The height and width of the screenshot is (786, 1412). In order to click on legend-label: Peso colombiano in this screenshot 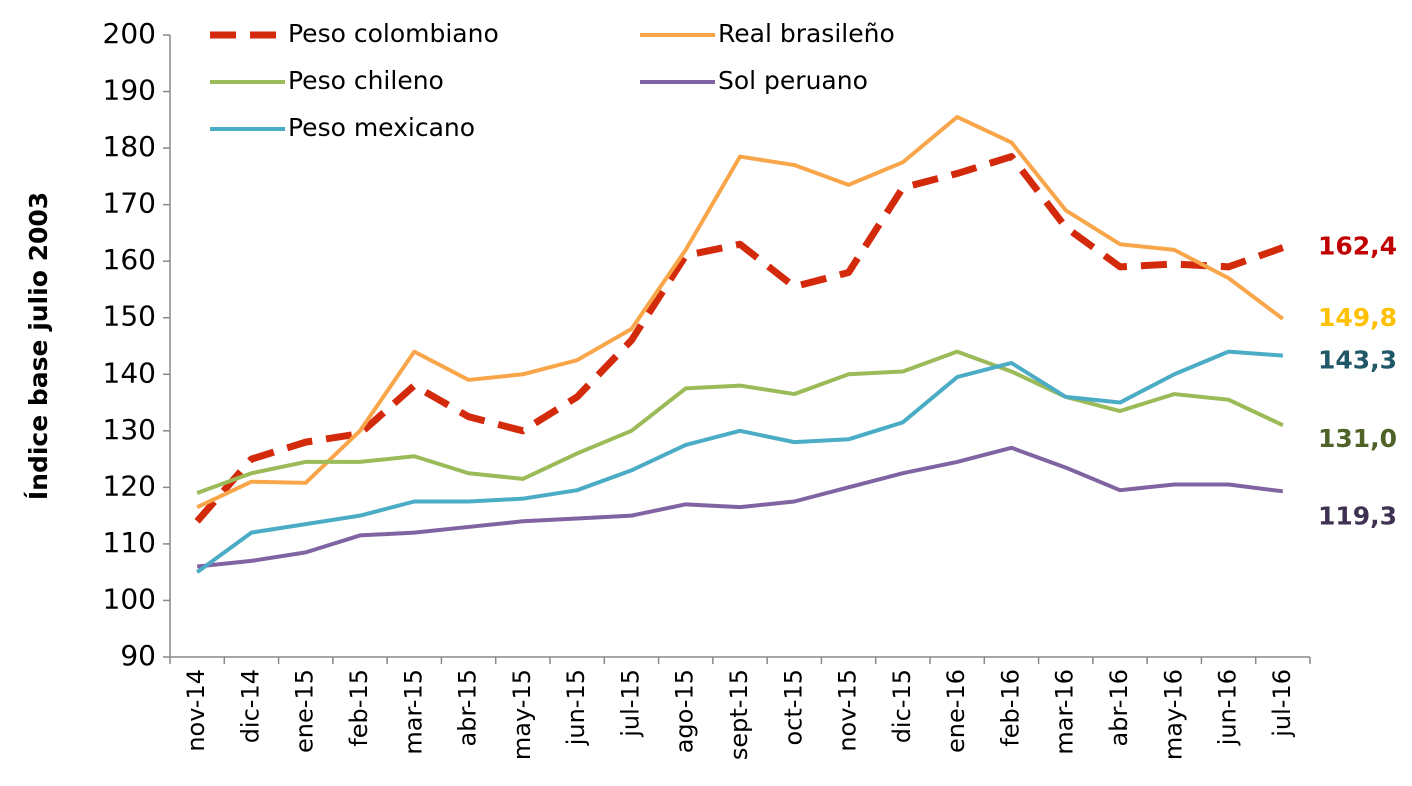, I will do `click(393, 33)`.